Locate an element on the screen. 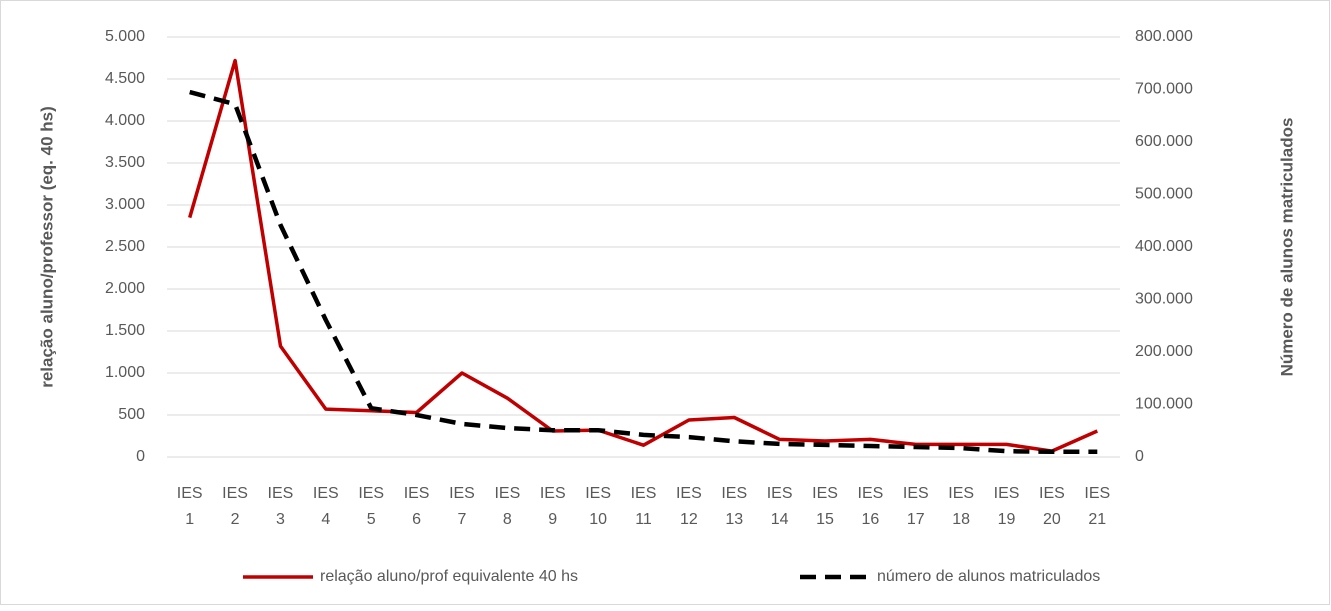  x-tick-label: IES 13 is located at coordinates (734, 506).